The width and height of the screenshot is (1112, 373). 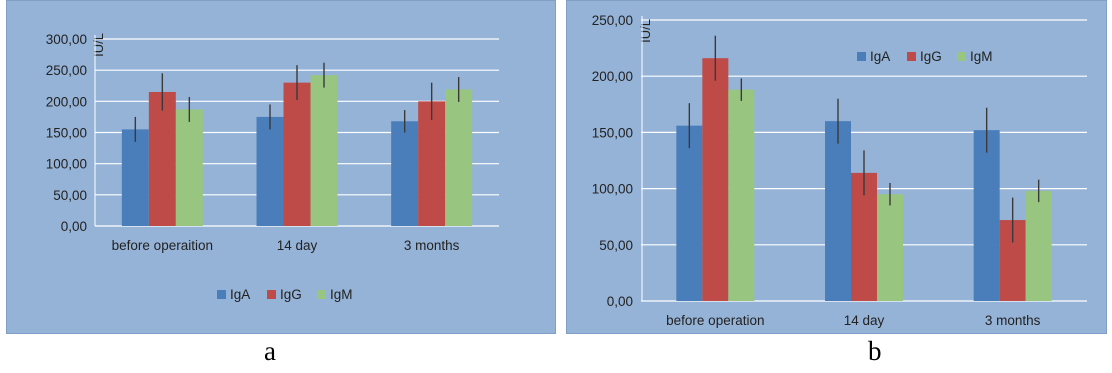 What do you see at coordinates (162, 245) in the screenshot?
I see `x-tick-label: before operaition` at bounding box center [162, 245].